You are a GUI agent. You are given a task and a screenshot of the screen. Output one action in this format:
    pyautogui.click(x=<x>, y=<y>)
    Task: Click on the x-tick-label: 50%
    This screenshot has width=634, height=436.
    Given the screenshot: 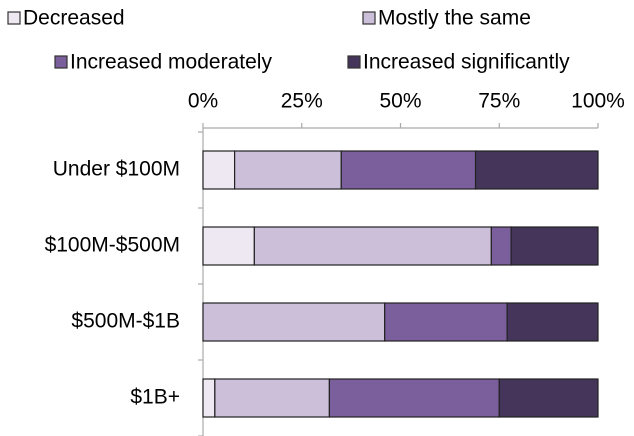 What is the action you would take?
    pyautogui.click(x=400, y=101)
    